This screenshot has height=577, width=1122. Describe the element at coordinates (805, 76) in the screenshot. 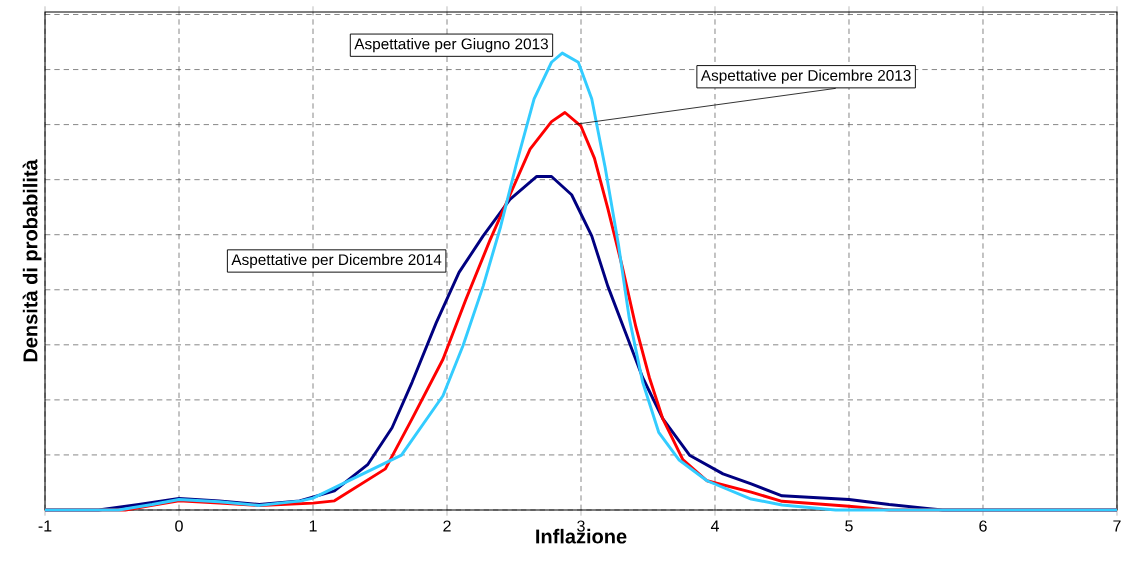

I see `text: Aspettative per Dicembre 2013` at that location.